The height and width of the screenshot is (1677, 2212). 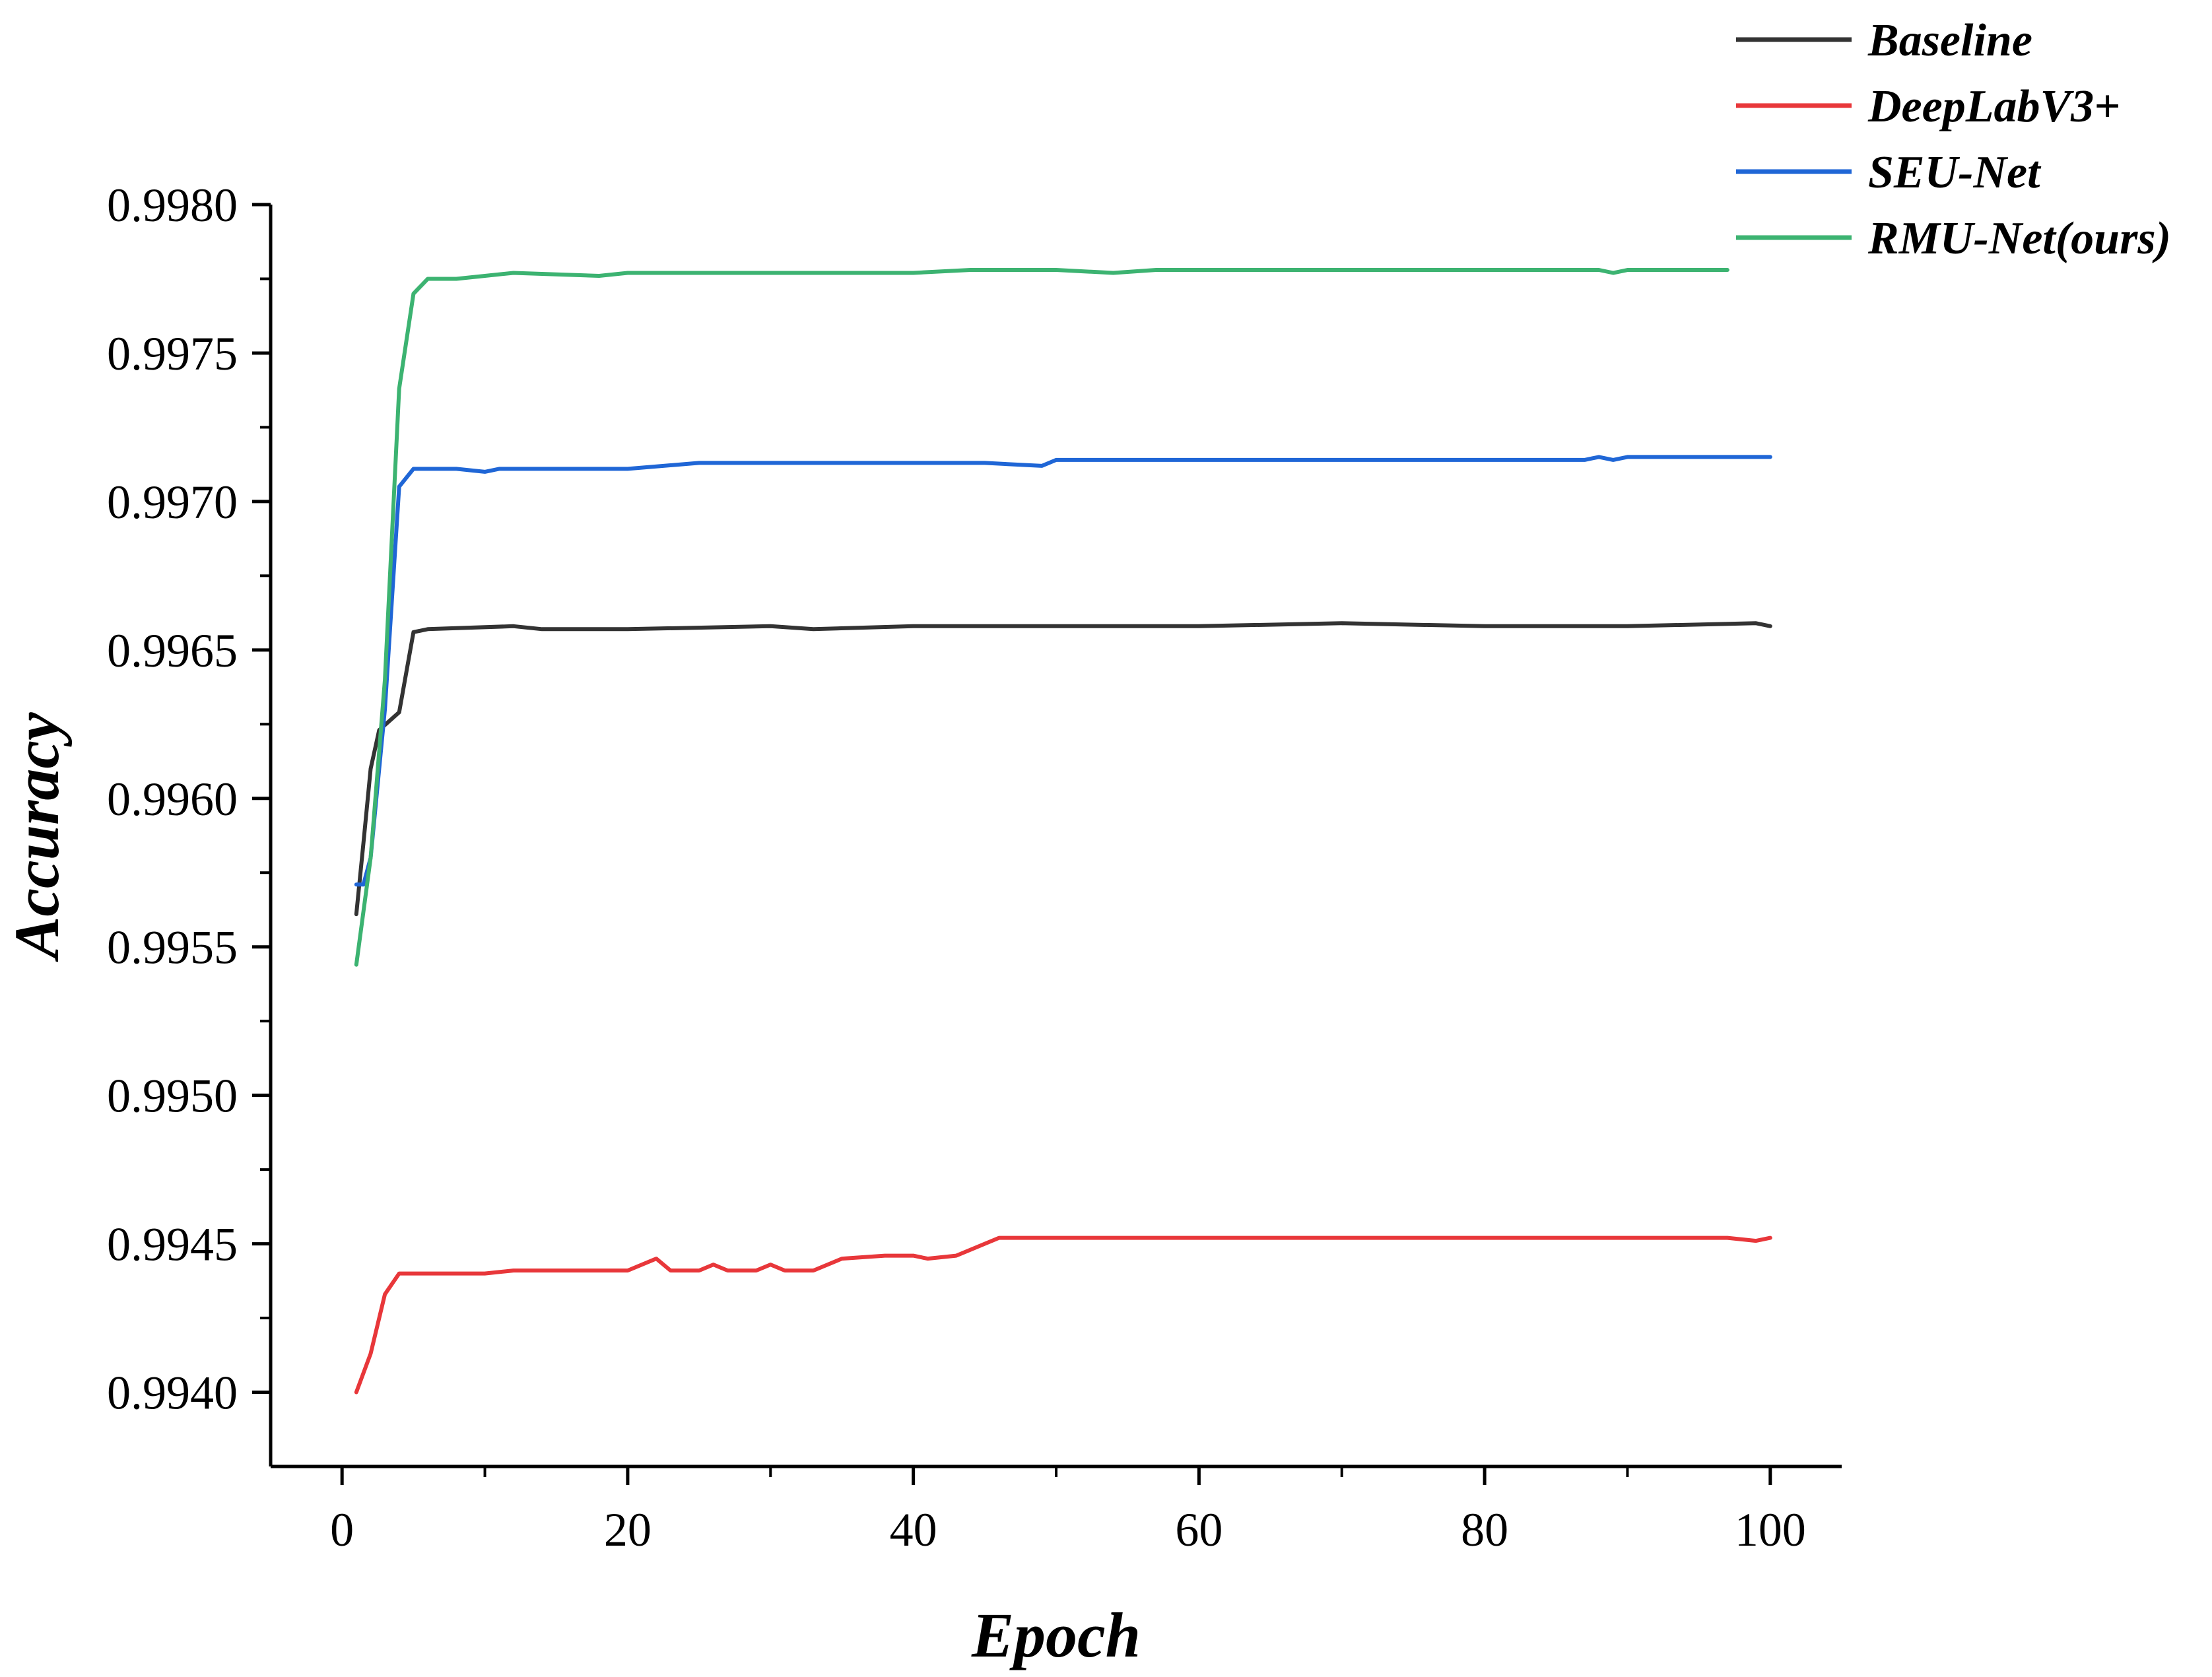 I want to click on y-tick-label: 0.9970, so click(x=172, y=503).